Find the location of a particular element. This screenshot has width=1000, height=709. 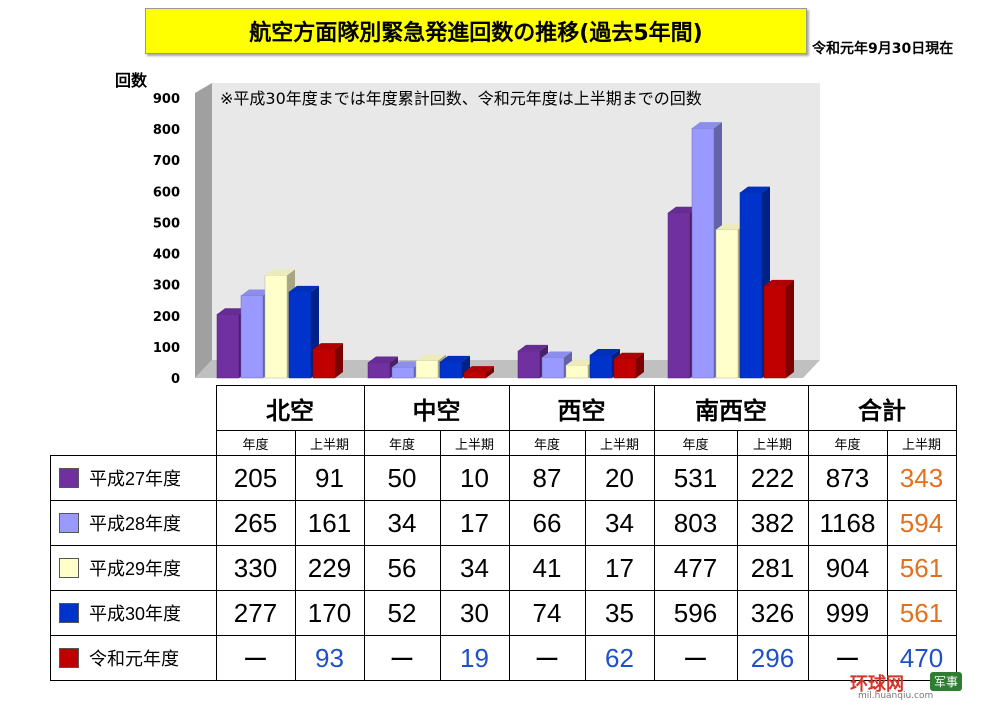

table-cell: 35 is located at coordinates (619, 613).